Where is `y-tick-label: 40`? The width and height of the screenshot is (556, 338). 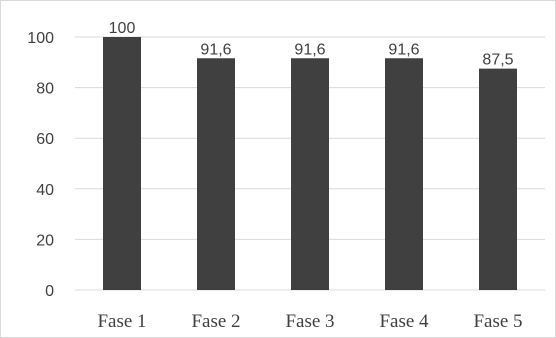 y-tick-label: 40 is located at coordinates (45, 190).